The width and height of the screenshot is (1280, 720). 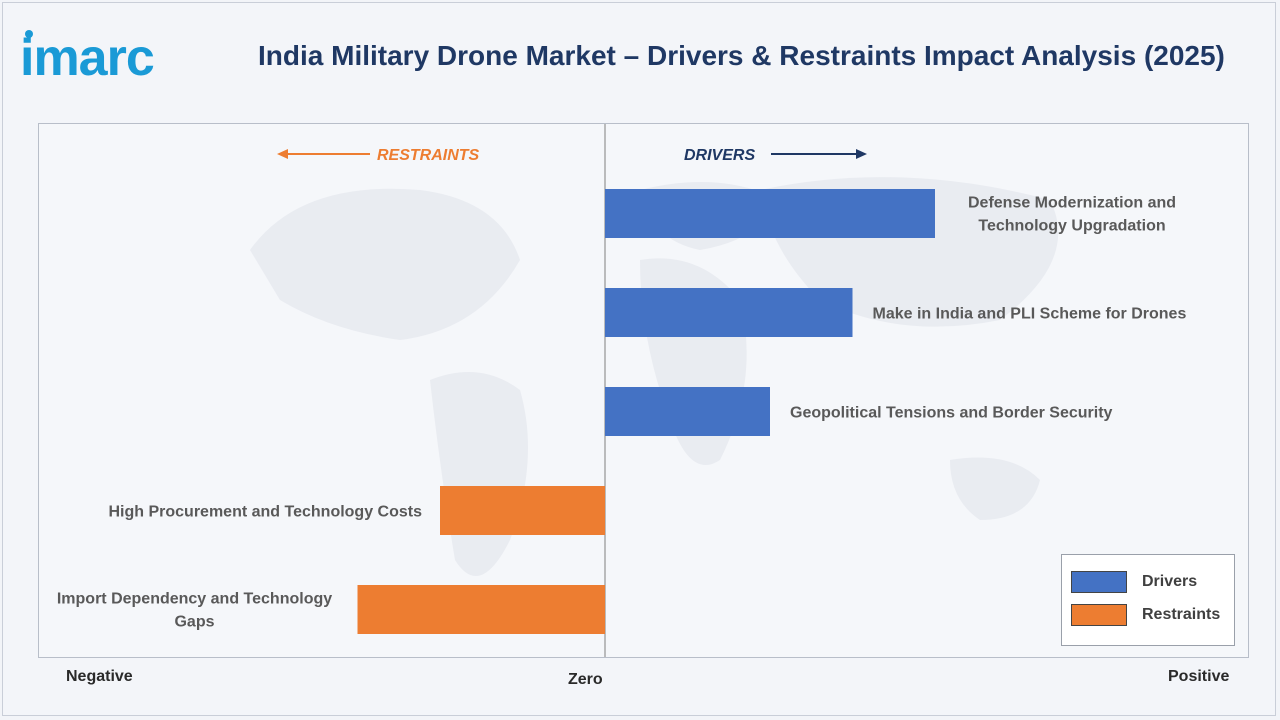 I want to click on legend-swatch-restraints, so click(x=1099, y=615).